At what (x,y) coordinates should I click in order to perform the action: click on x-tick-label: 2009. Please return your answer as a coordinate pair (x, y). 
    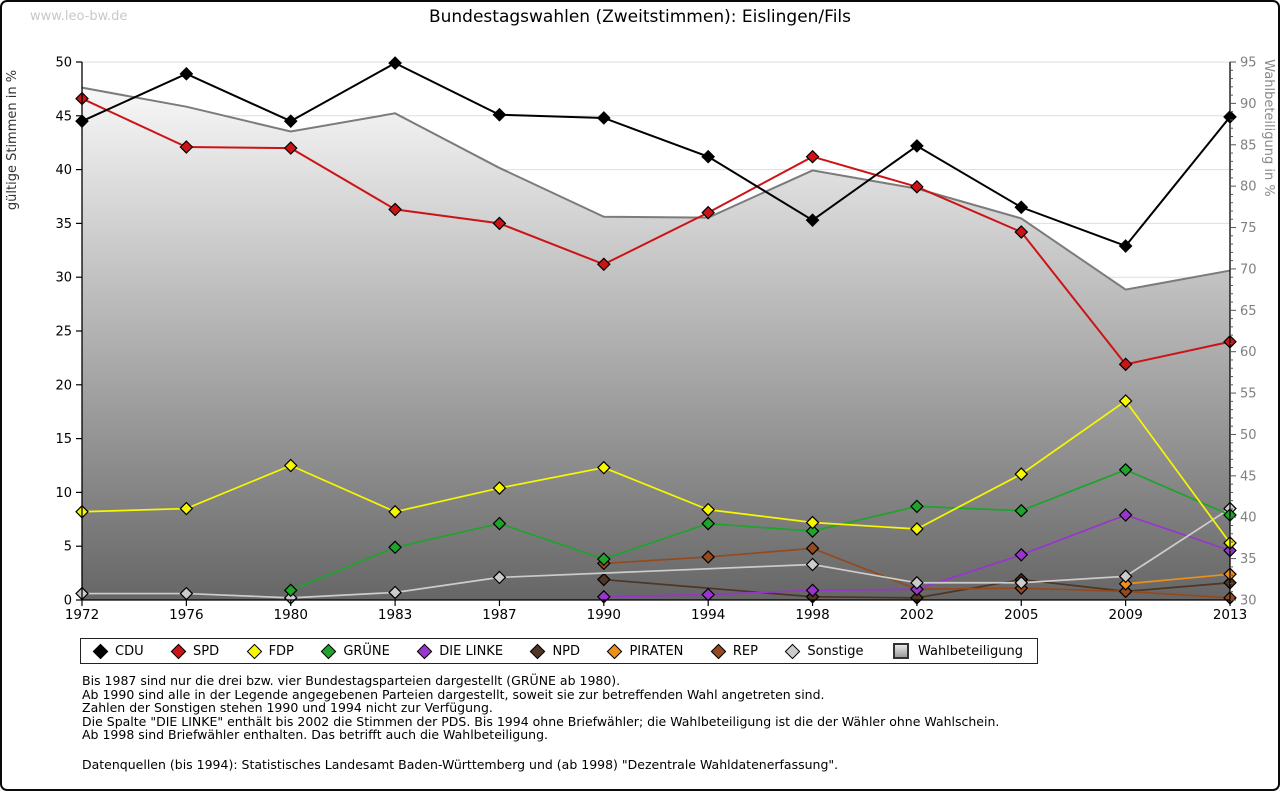
    Looking at the image, I should click on (1125, 615).